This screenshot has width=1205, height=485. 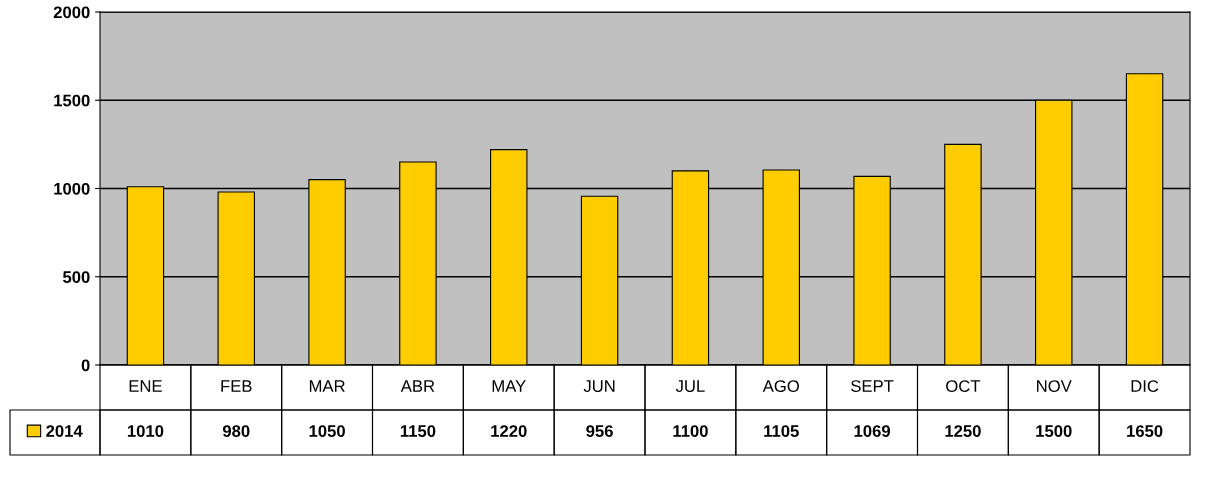 I want to click on y-tick-label: 2000, so click(x=71, y=12).